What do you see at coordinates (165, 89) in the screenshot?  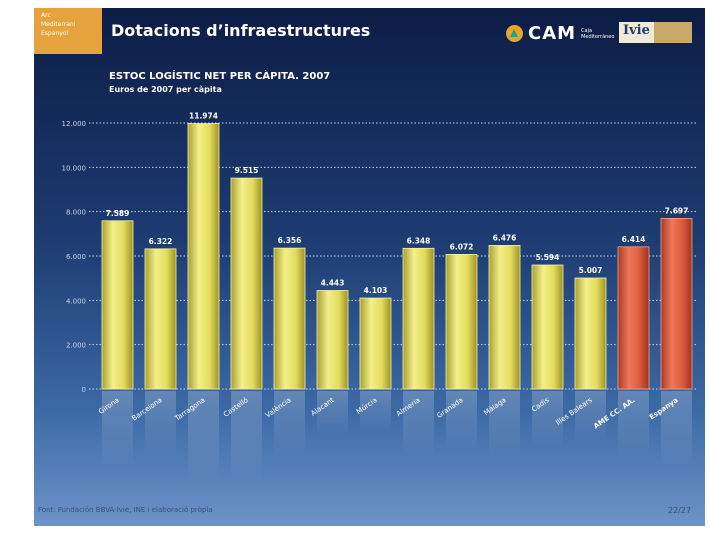 I see `chart-subtitle: Euros de 2007 per càpita` at bounding box center [165, 89].